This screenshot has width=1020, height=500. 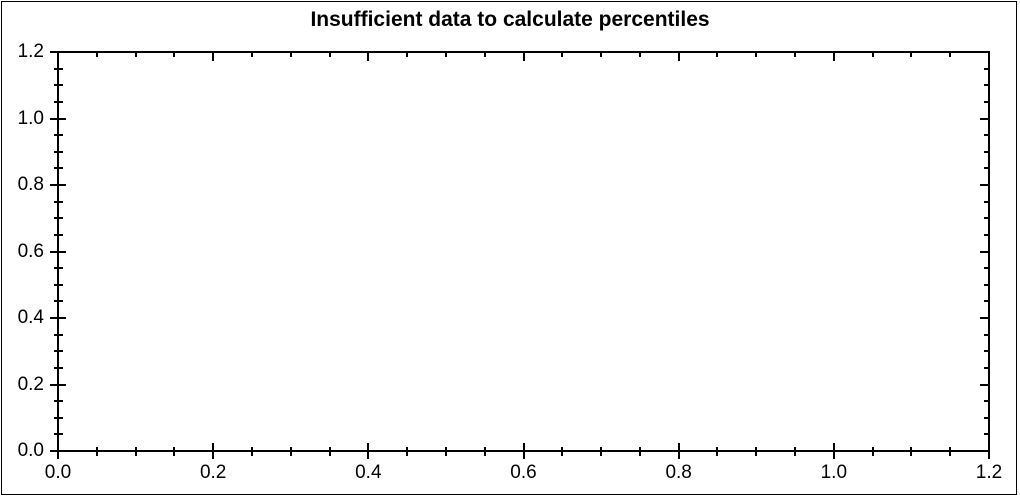 What do you see at coordinates (30, 51) in the screenshot?
I see `y-tick-label: 1.2` at bounding box center [30, 51].